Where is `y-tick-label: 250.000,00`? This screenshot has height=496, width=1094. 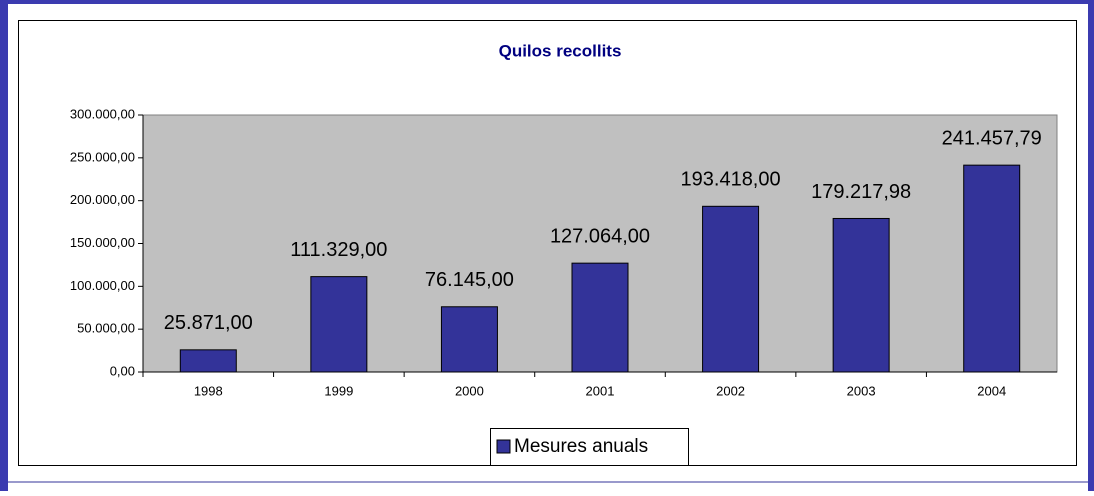
y-tick-label: 250.000,00 is located at coordinates (102, 156).